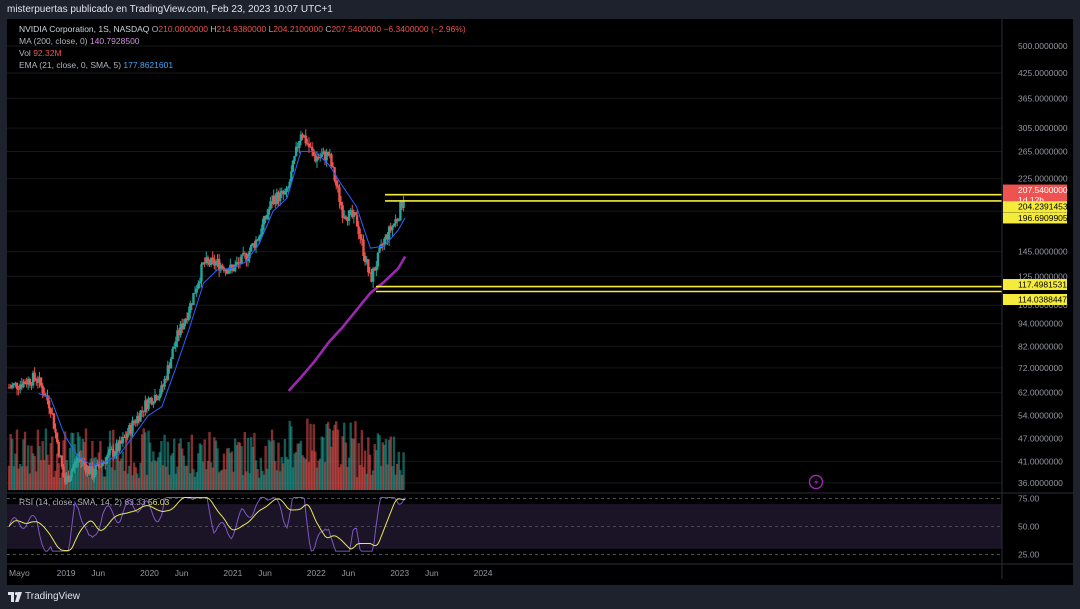  Describe the element at coordinates (232, 573) in the screenshot. I see `time-tick-label: 2021` at that location.